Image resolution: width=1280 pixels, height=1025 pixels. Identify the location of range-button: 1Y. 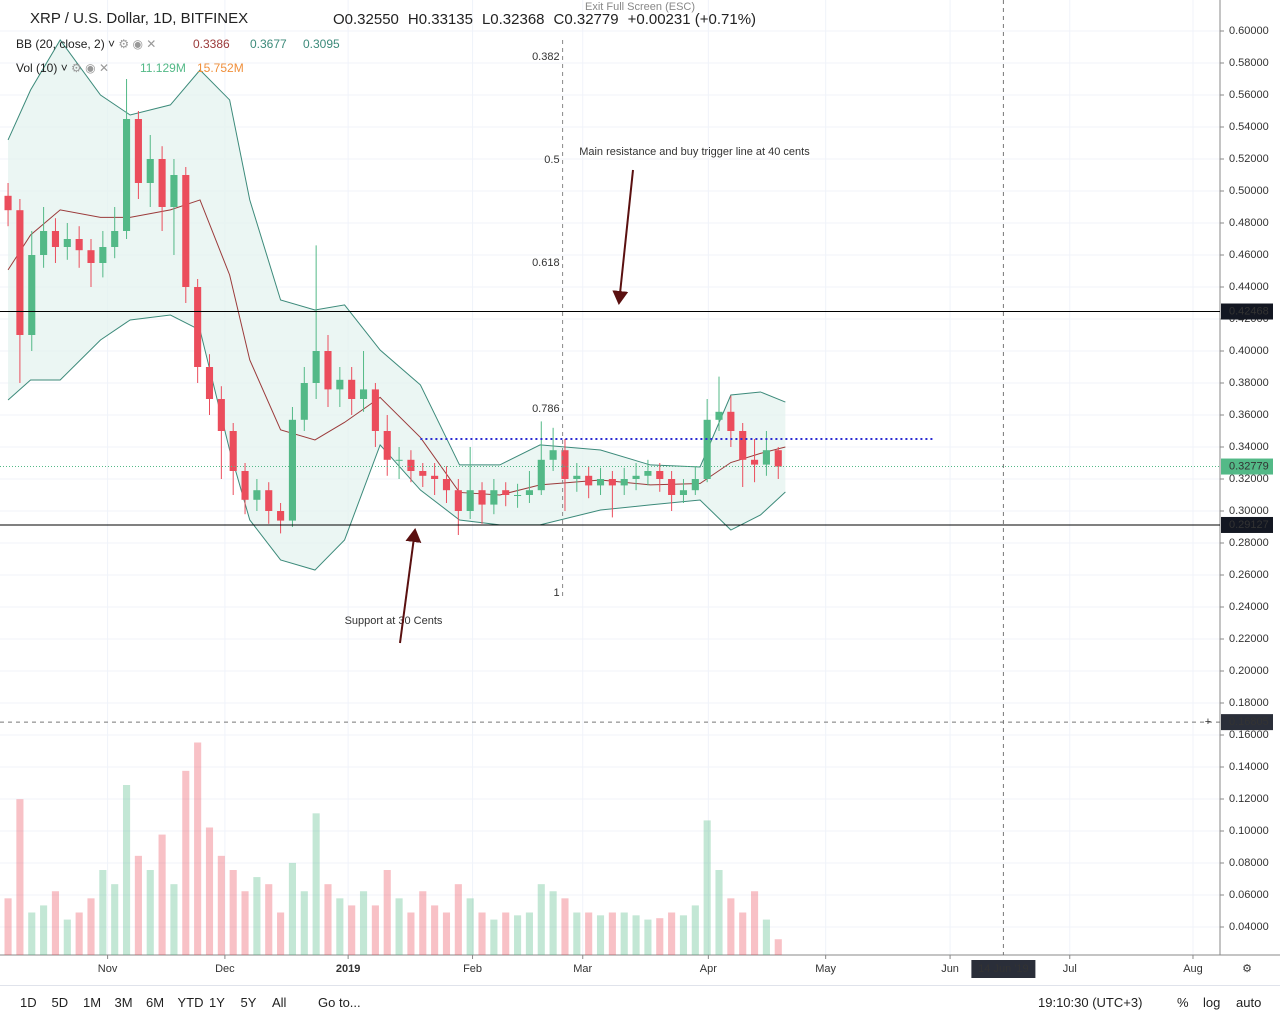
(217, 1002).